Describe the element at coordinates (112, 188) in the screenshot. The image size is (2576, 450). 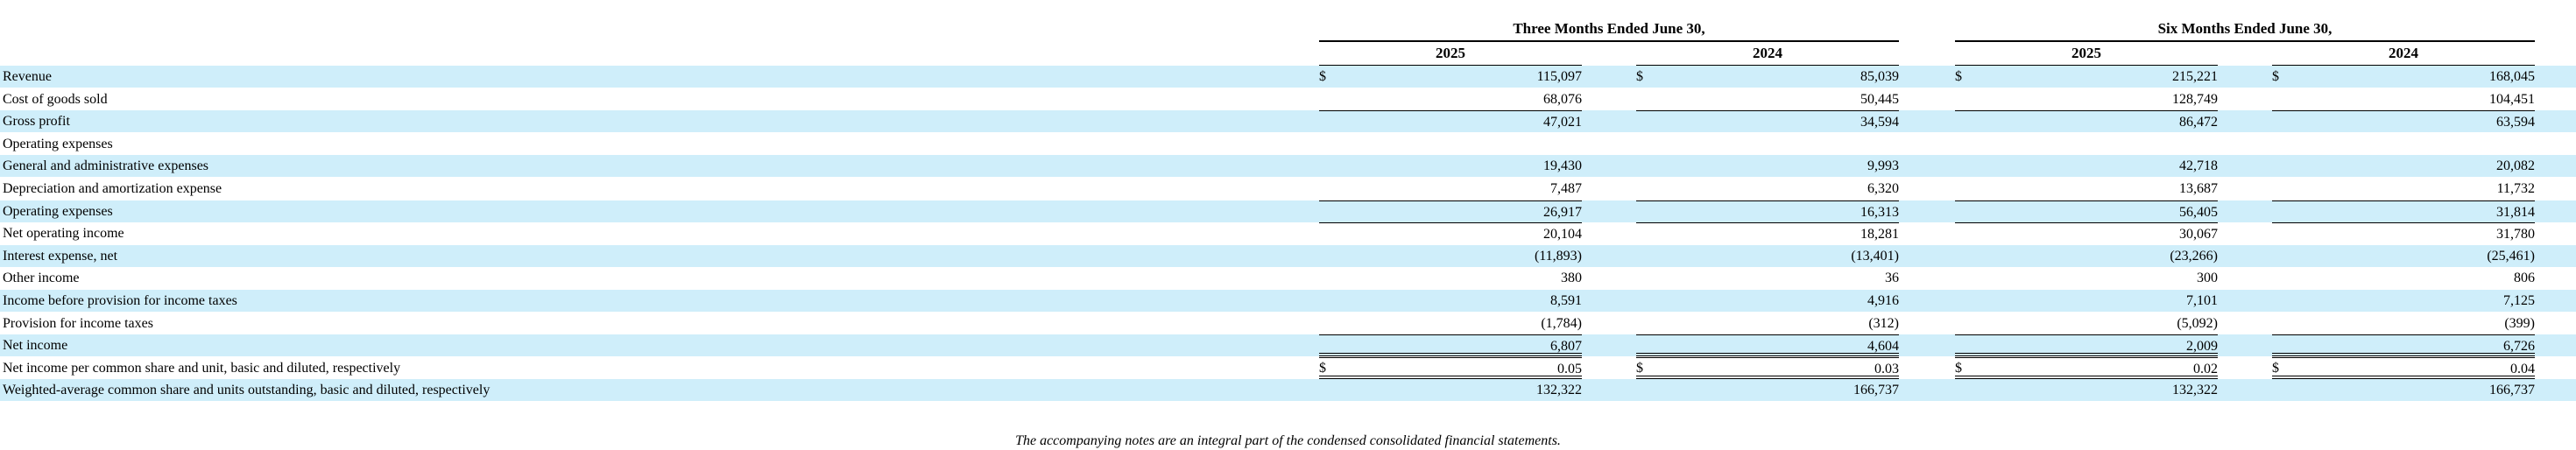
I see `row-label: Depreciation and amortization expense` at that location.